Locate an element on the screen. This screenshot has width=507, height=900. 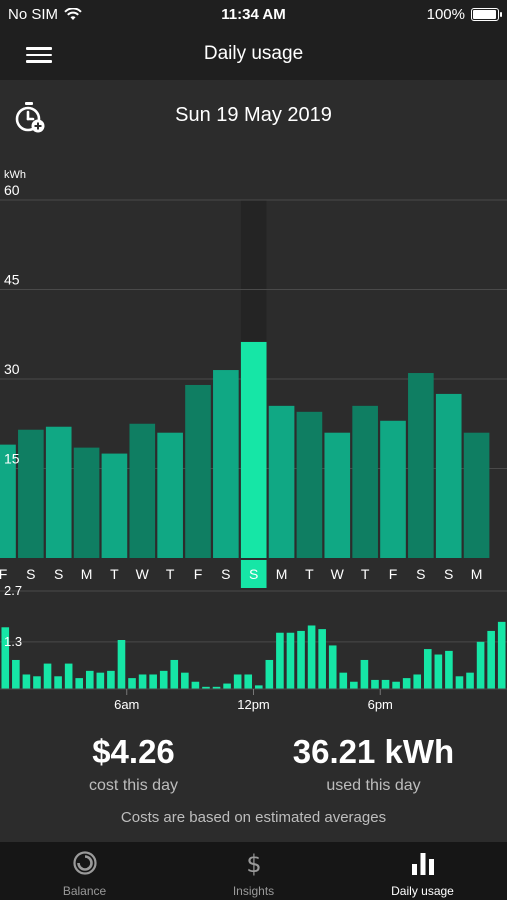
daily-x-label-16: S is located at coordinates (448, 574).